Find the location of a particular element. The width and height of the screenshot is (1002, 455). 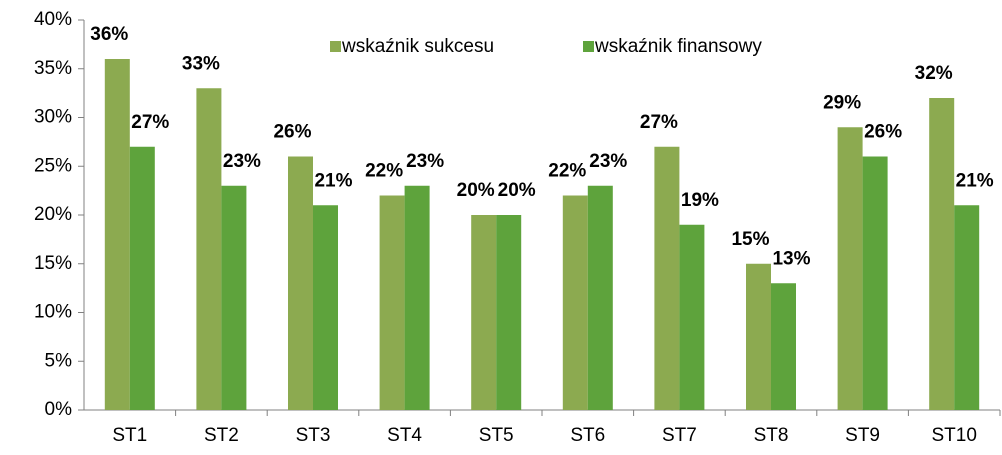

y-tick-label: 30% is located at coordinates (53, 117).